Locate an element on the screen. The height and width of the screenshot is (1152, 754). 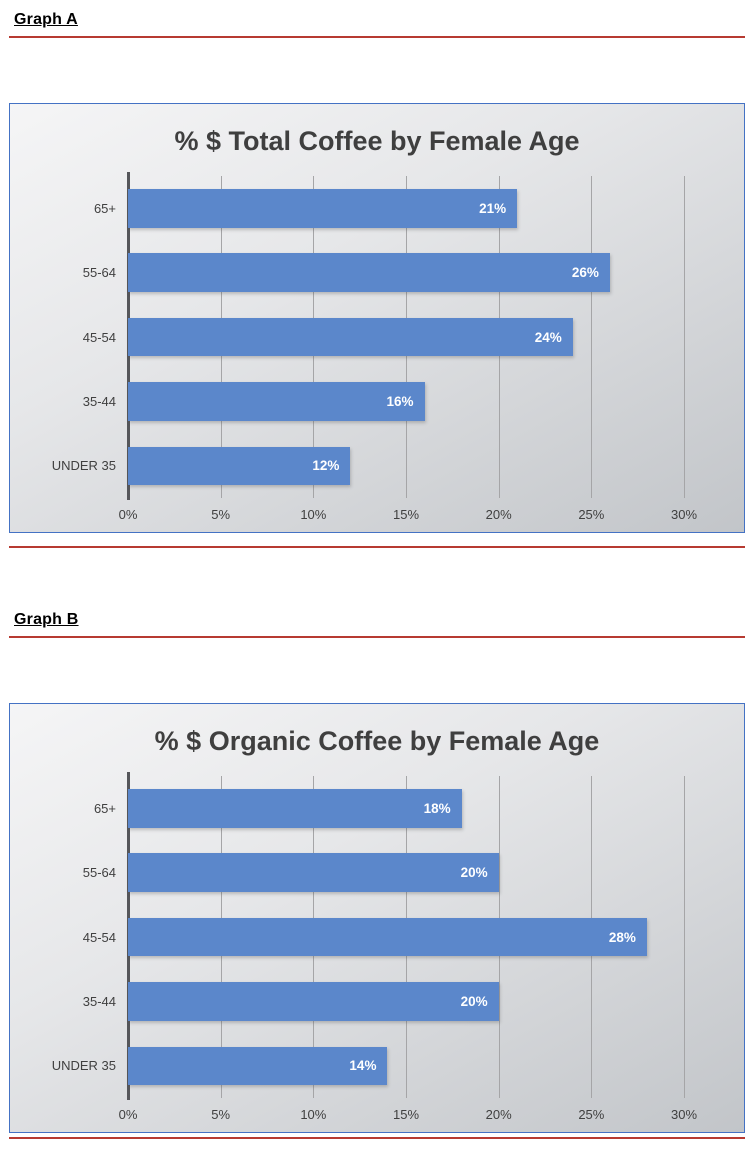
bar-value-label: 21% is located at coordinates (493, 208).